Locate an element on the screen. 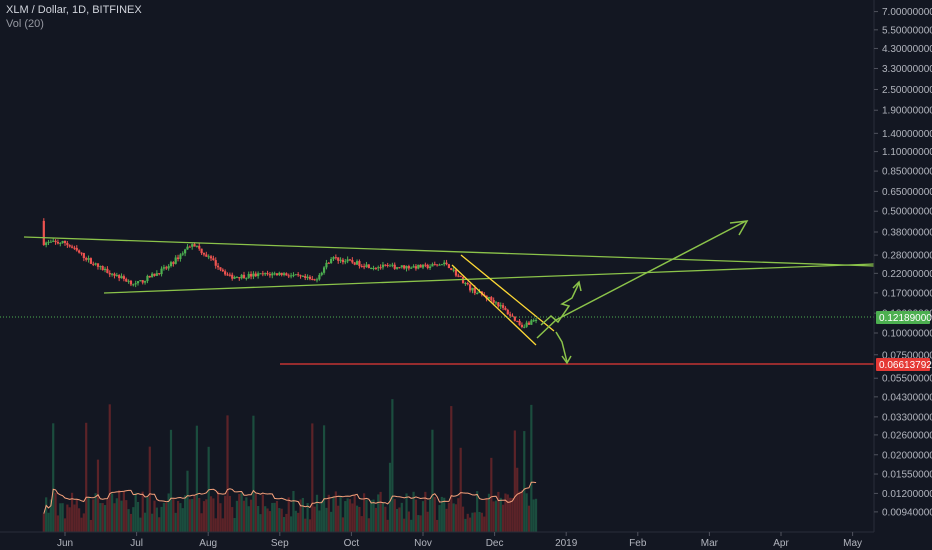  y-tick-label: 0.01550000 is located at coordinates (907, 475).